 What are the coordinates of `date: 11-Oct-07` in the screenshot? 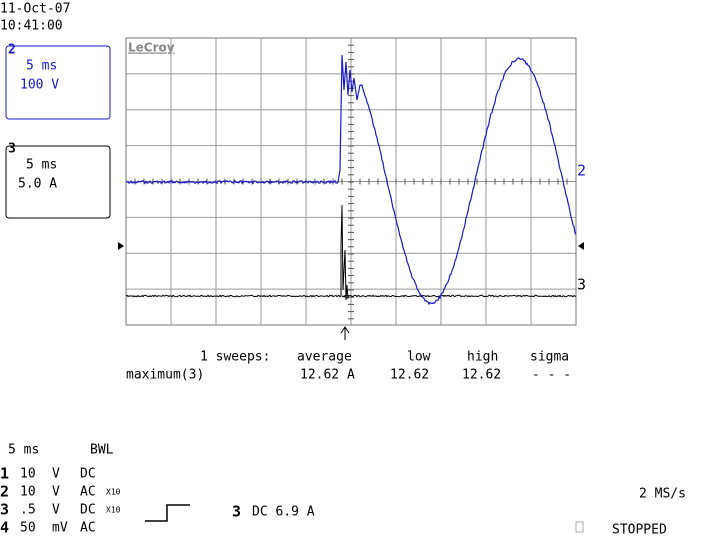 It's located at (35, 9).